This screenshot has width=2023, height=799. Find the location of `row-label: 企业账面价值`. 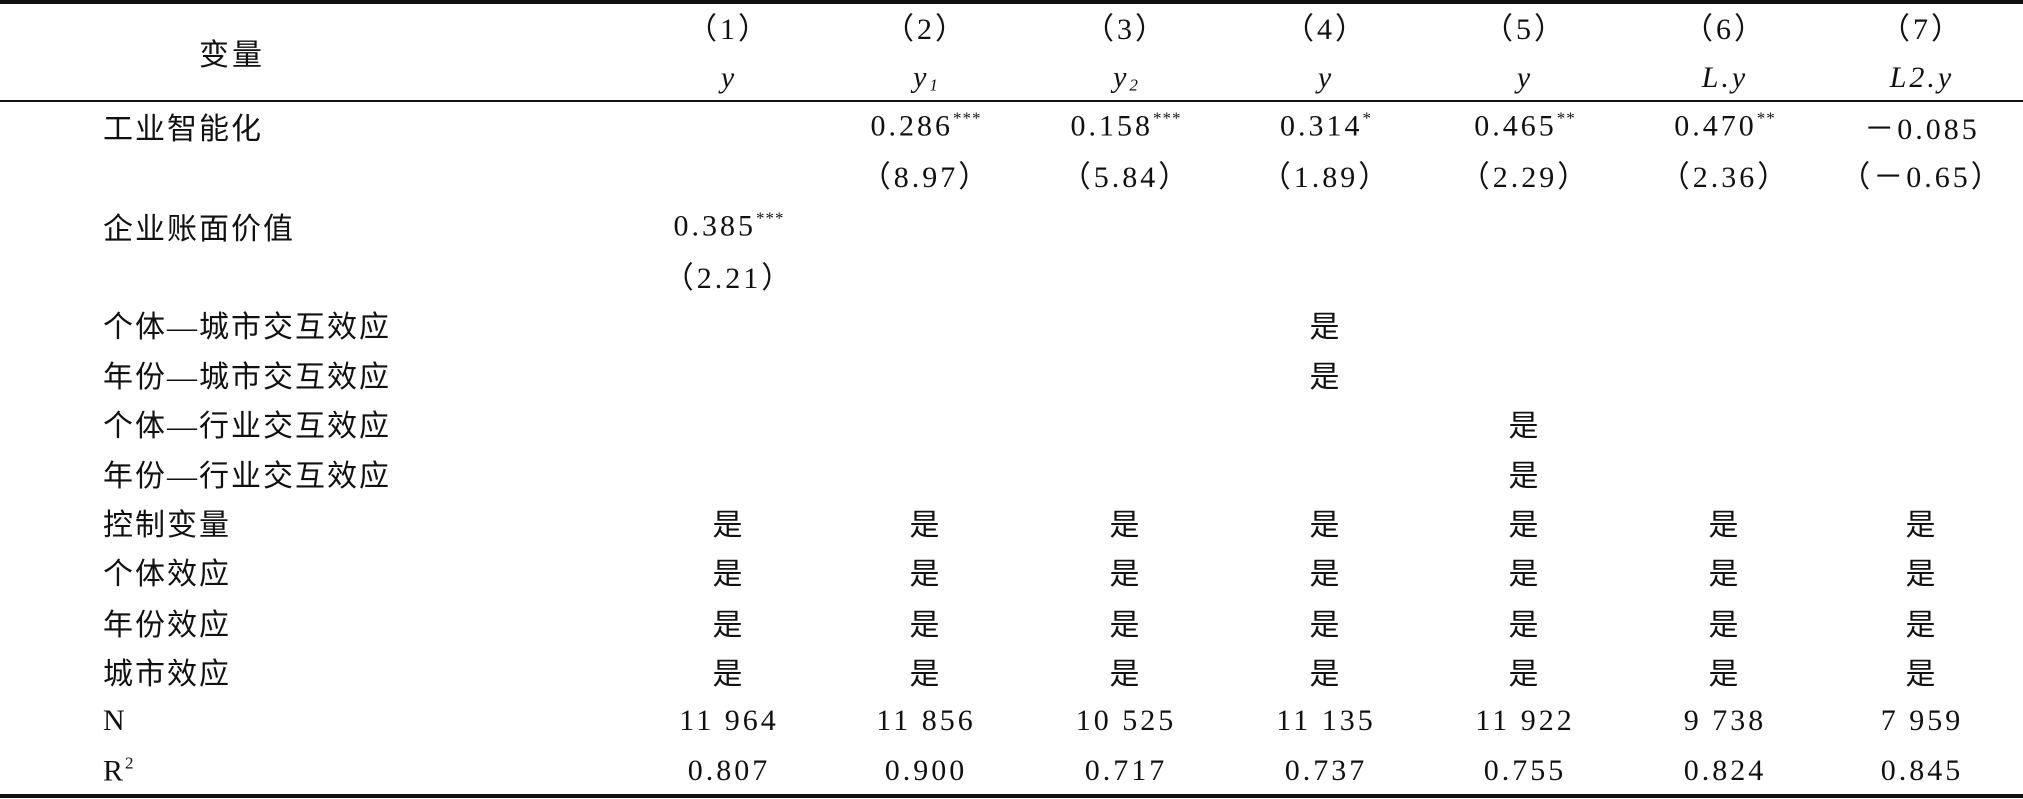

row-label: 企业账面价值 is located at coordinates (199, 229).